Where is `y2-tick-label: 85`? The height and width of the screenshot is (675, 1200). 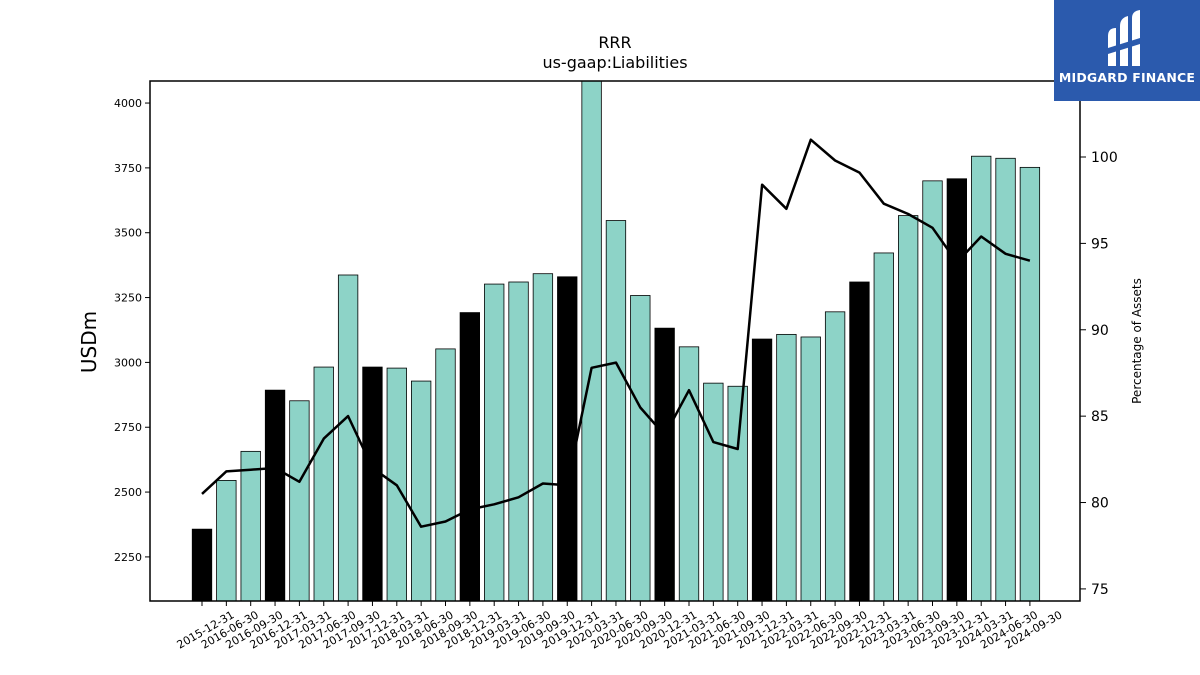
y2-tick-label: 85 is located at coordinates (1100, 417).